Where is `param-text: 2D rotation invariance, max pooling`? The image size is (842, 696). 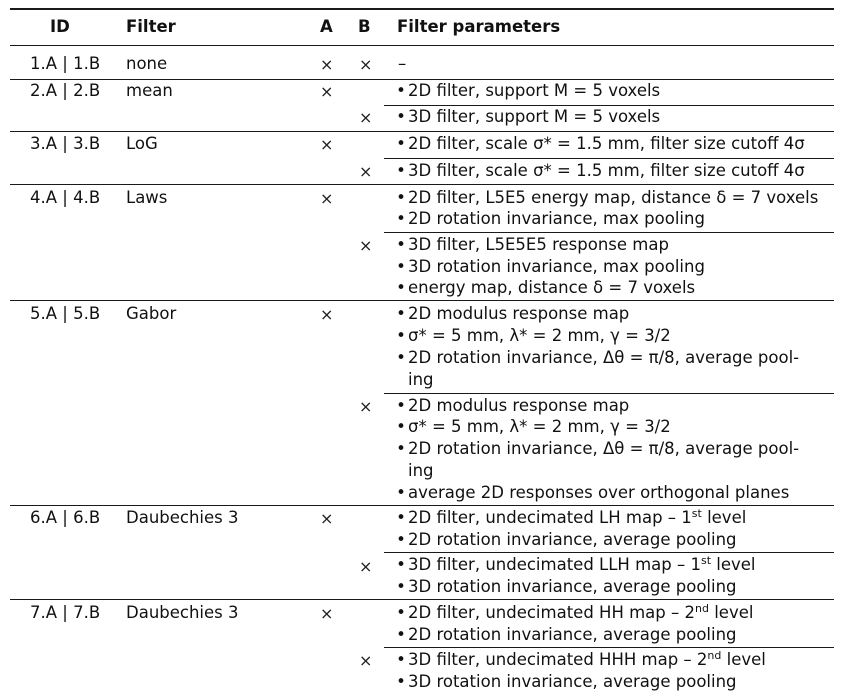
param-text: 2D rotation invariance, max pooling is located at coordinates (556, 218).